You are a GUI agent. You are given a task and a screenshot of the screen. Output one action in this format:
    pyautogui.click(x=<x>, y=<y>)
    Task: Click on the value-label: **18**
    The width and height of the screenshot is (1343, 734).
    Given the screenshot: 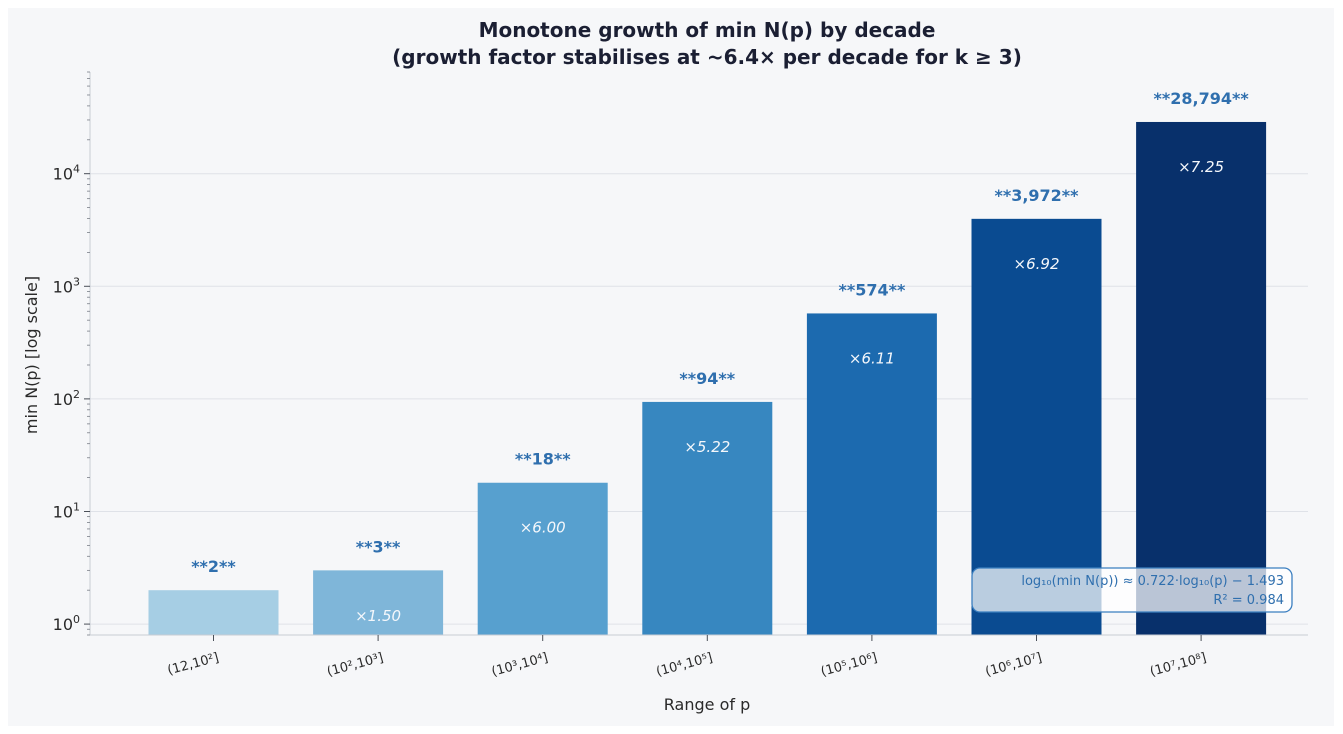 What is the action you would take?
    pyautogui.click(x=543, y=459)
    